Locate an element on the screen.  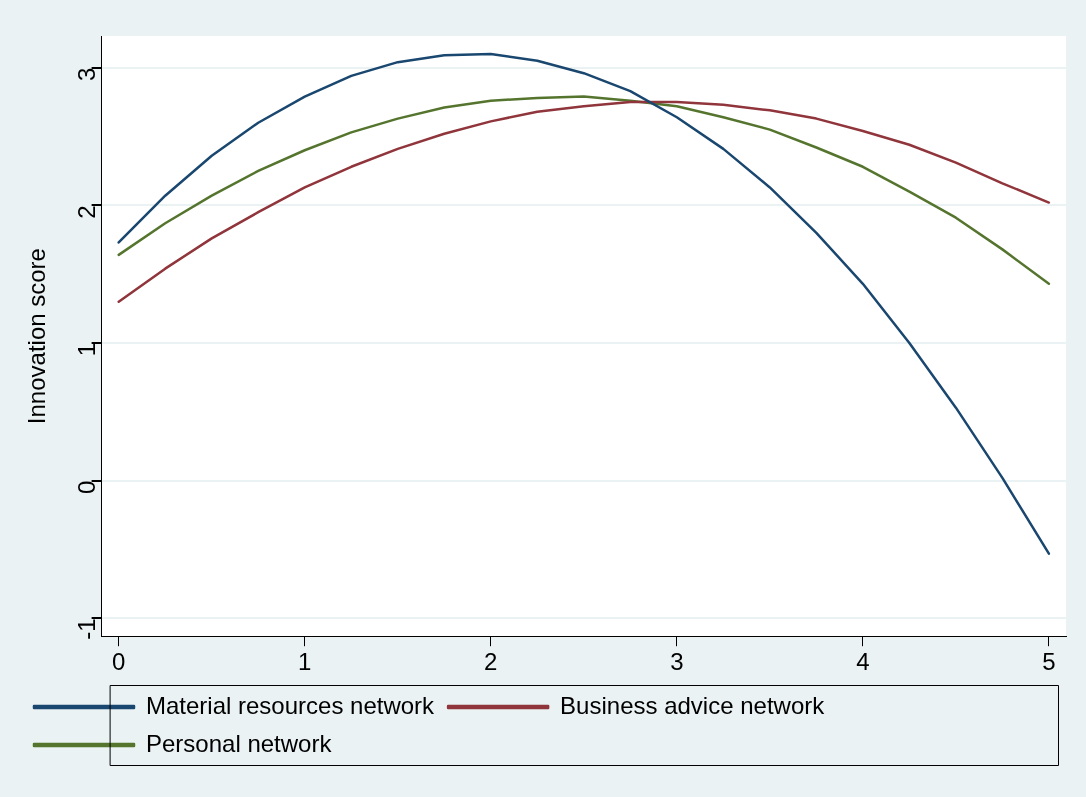
y-tick-label: -1 is located at coordinates (87, 629).